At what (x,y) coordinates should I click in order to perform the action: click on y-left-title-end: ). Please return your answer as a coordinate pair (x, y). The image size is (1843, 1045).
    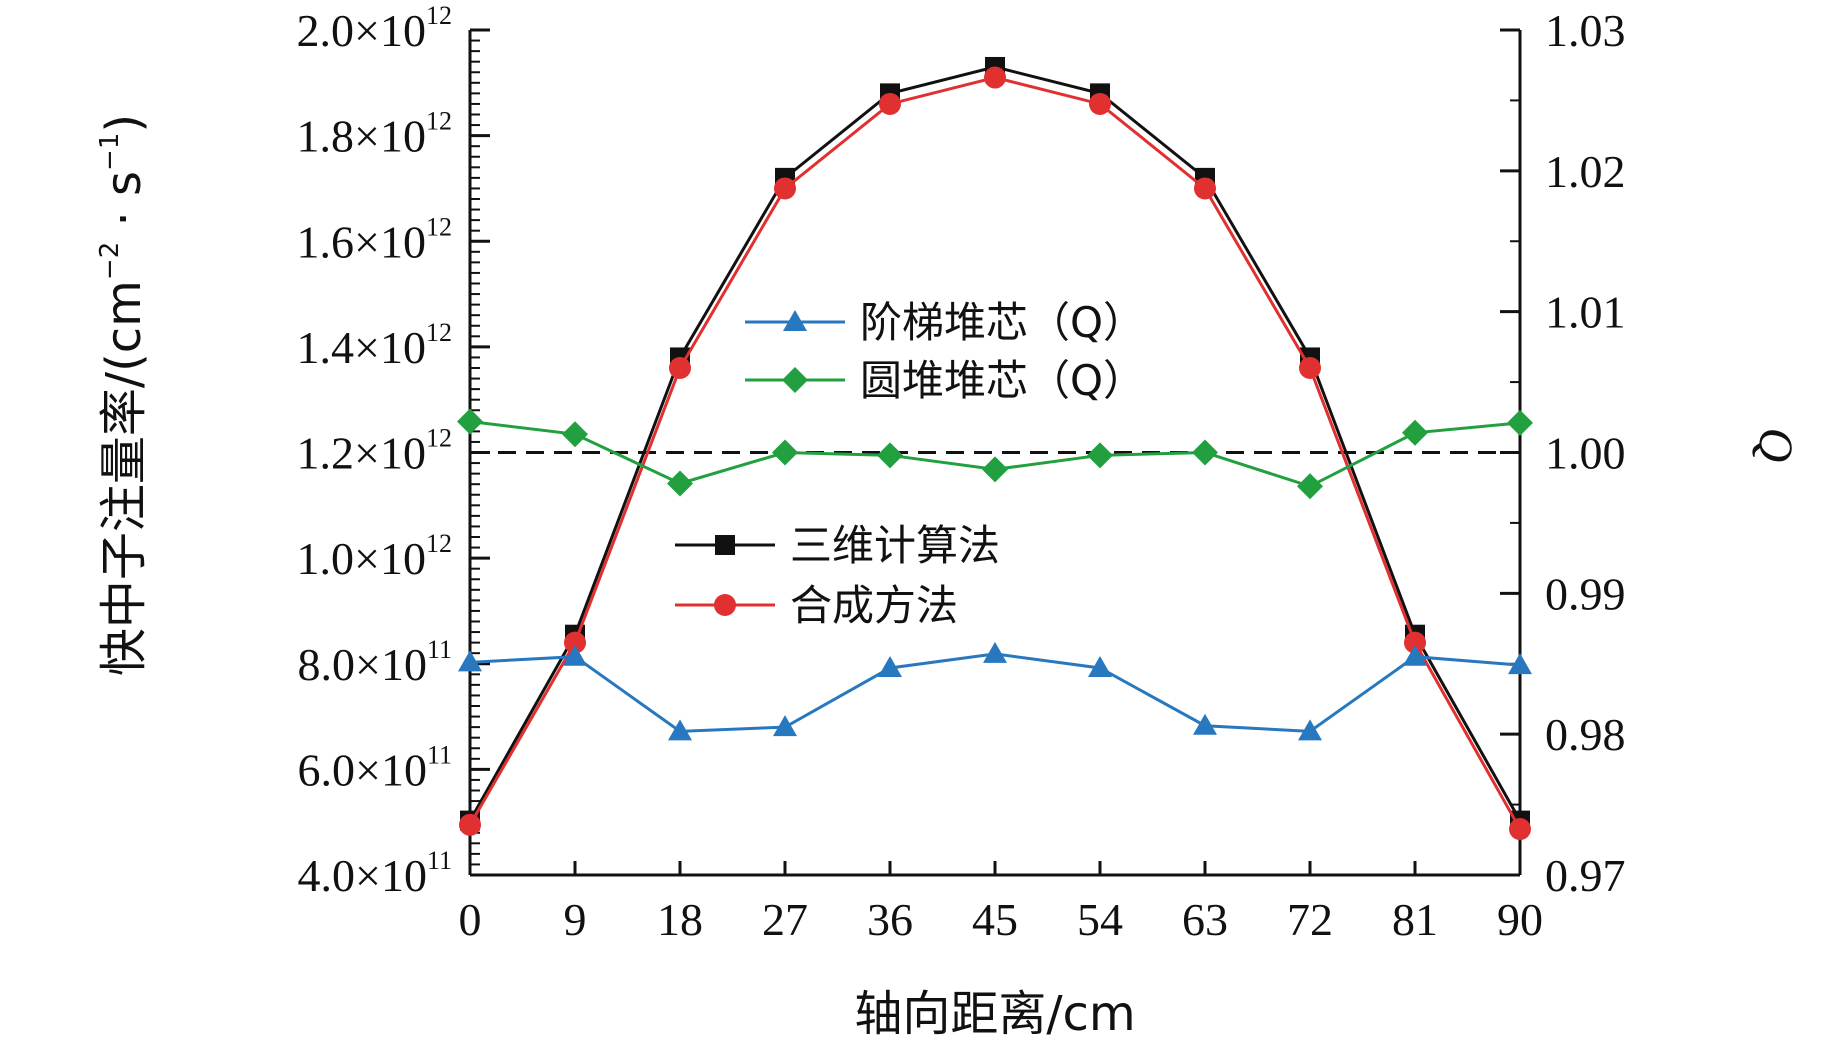
    Looking at the image, I should click on (124, 123).